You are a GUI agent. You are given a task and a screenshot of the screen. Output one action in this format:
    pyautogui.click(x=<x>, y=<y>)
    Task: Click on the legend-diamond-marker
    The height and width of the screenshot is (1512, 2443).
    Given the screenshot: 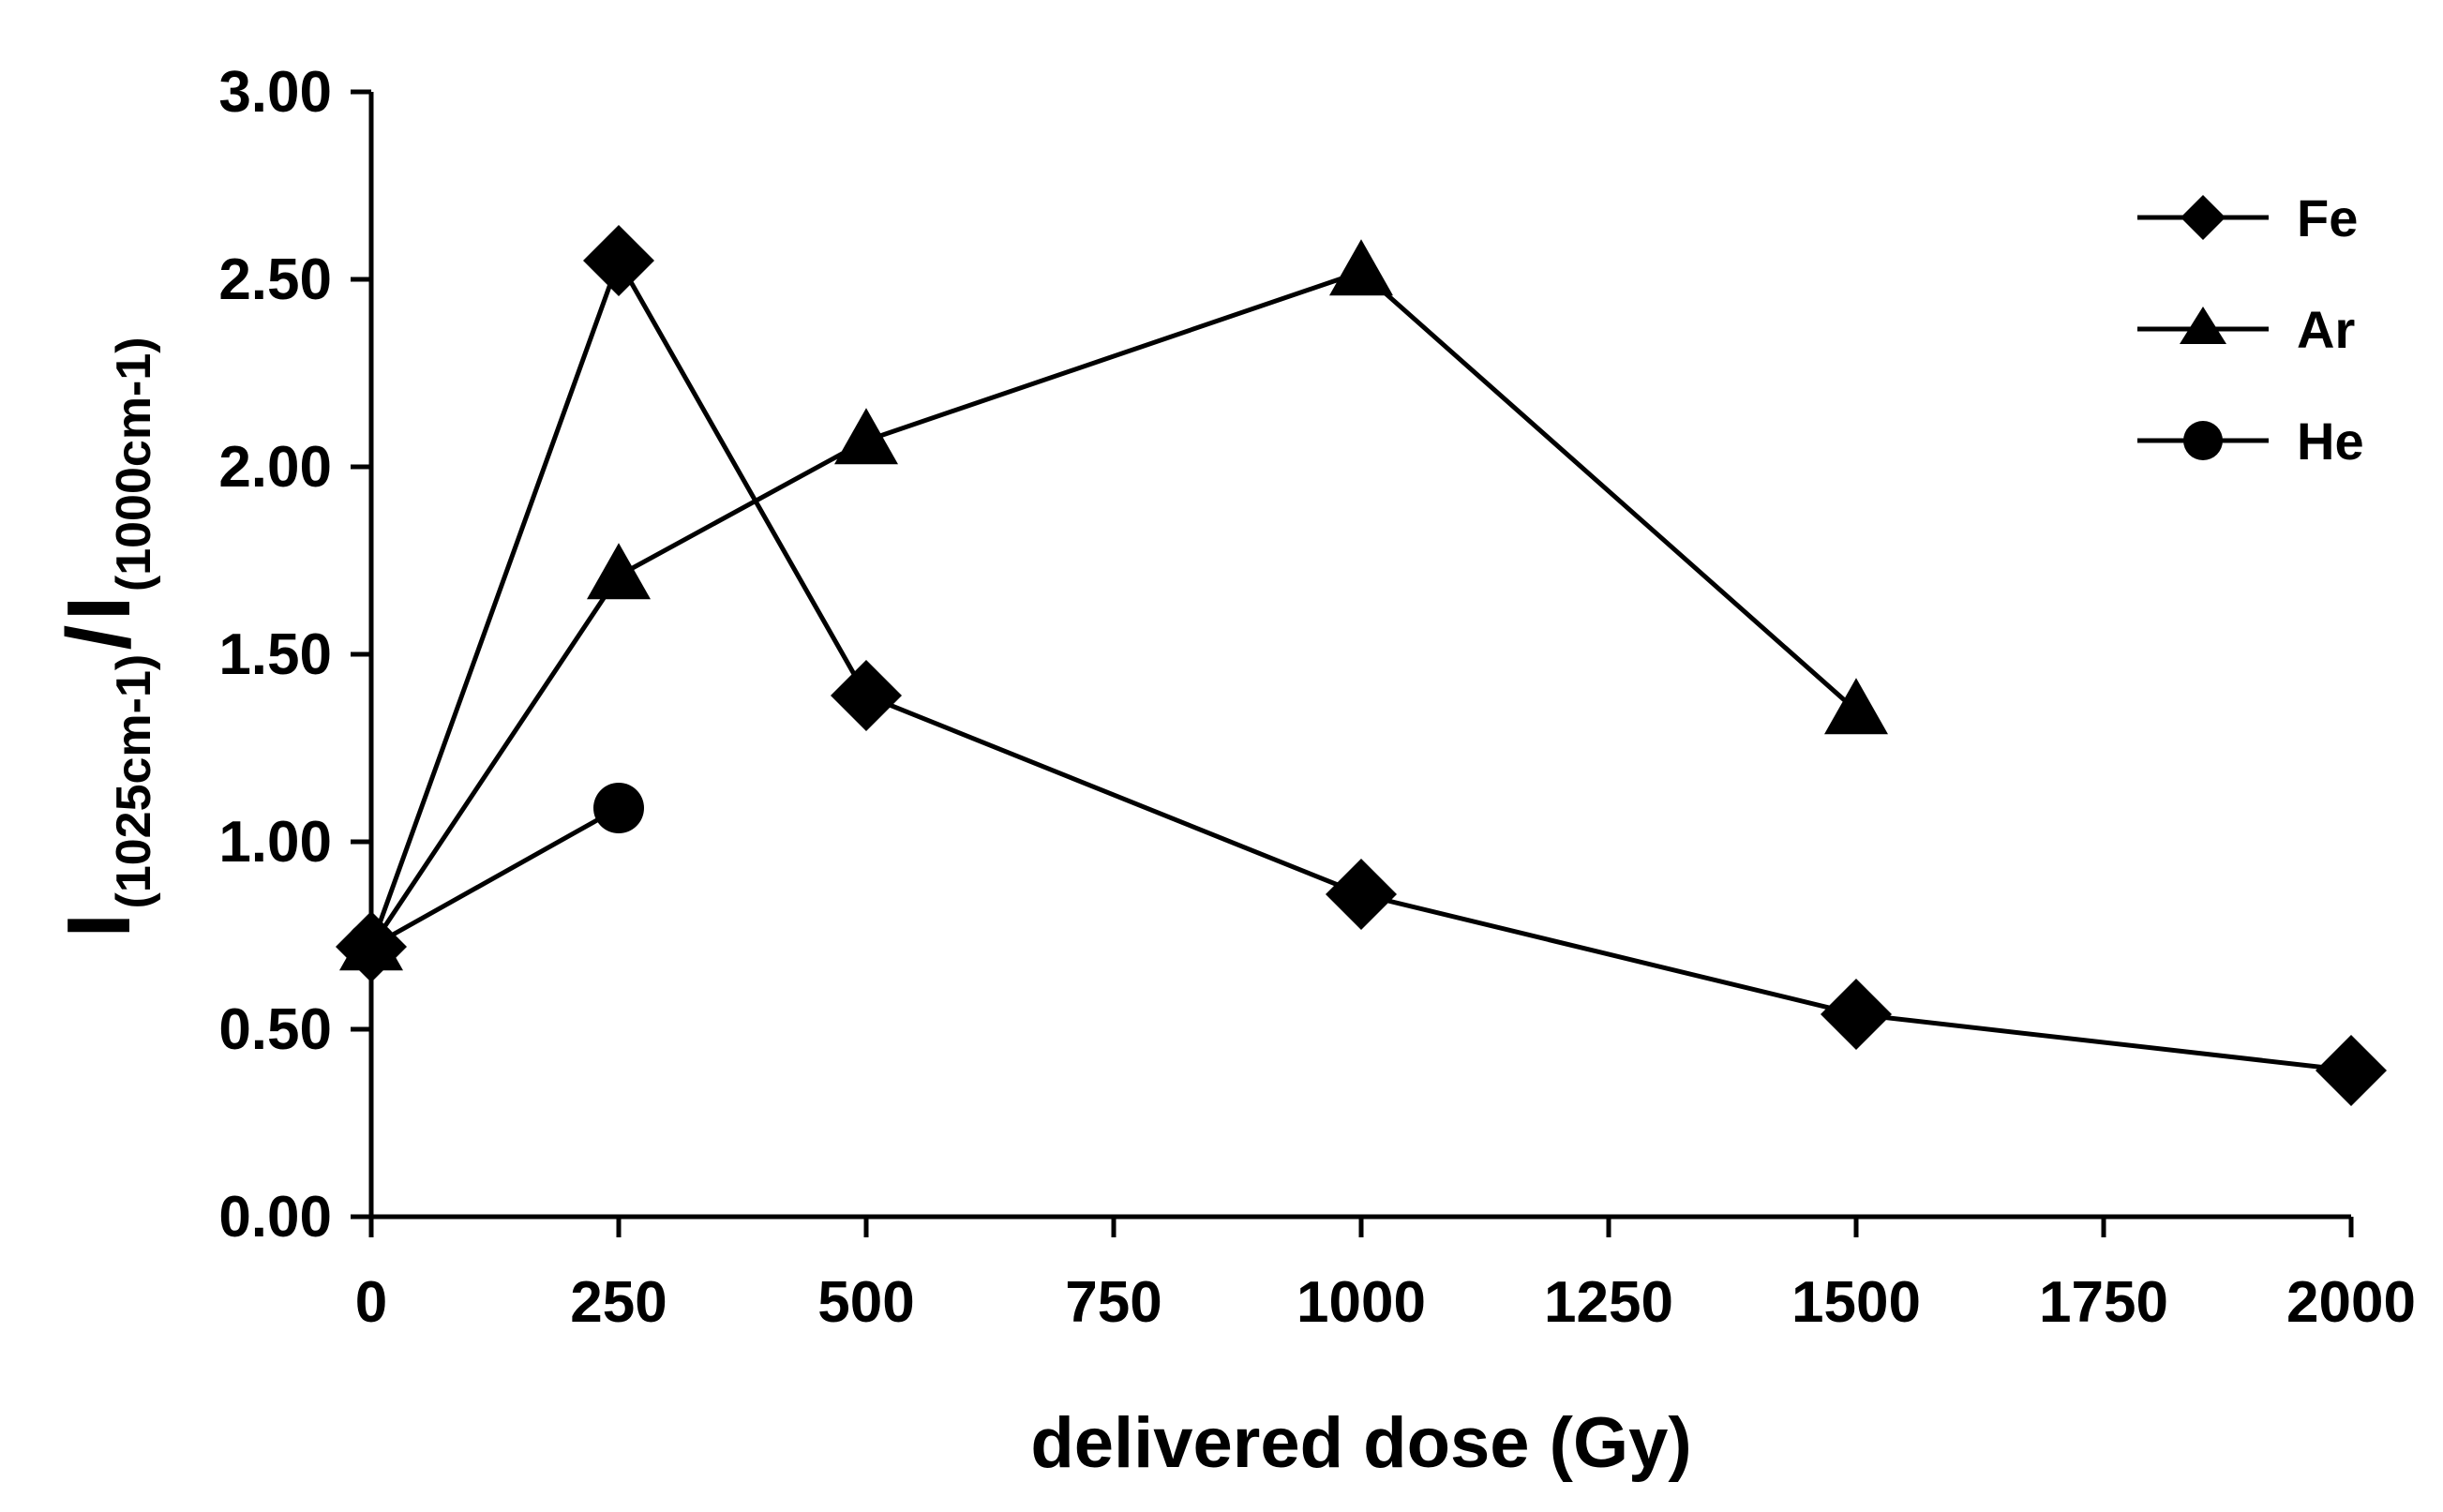 What is the action you would take?
    pyautogui.click(x=2204, y=217)
    